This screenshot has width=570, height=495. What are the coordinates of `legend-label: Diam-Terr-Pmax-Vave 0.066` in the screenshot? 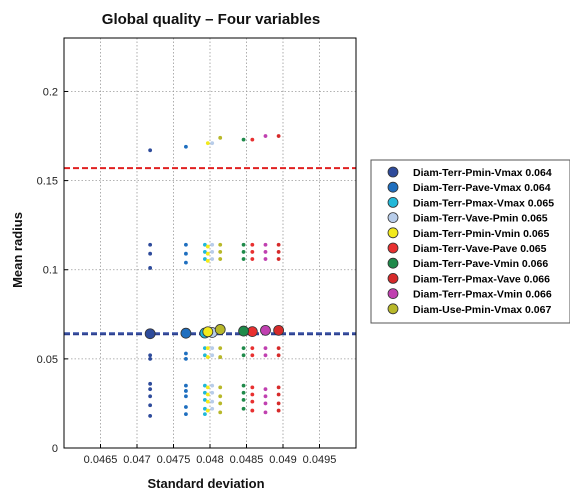 It's located at (481, 279).